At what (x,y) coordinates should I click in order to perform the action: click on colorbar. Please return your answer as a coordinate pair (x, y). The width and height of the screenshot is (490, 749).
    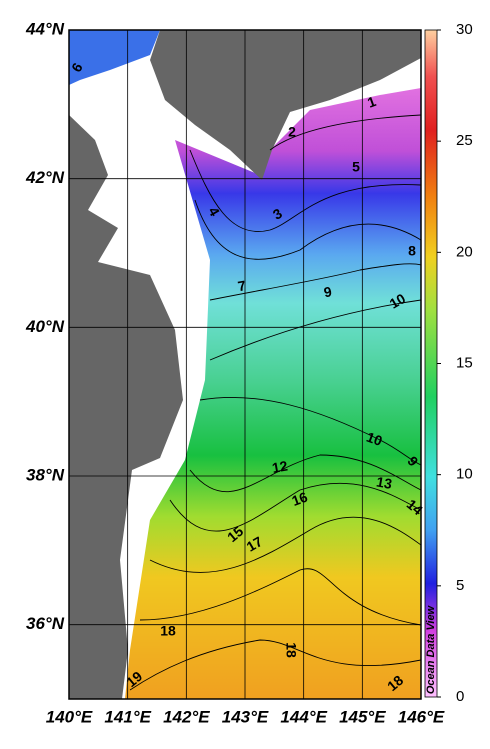
    Looking at the image, I should click on (431, 363).